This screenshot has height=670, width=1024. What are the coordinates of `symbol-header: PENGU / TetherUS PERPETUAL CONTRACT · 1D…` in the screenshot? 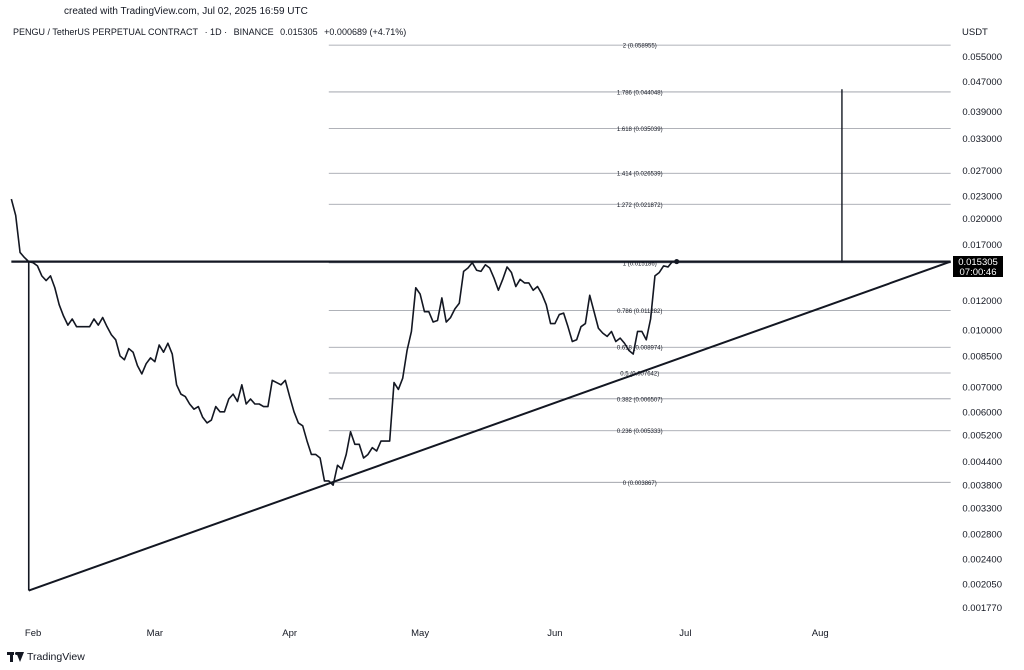 It's located at (211, 32).